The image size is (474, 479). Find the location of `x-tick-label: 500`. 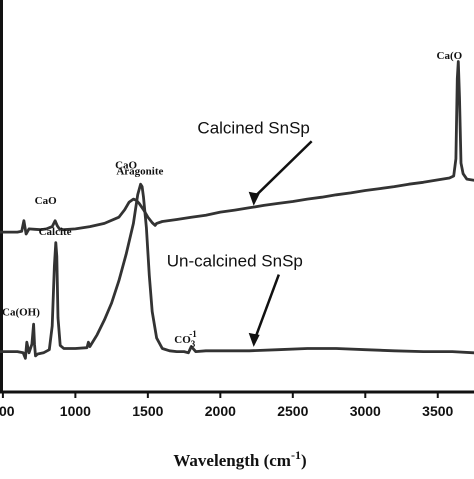

x-tick-label: 500 is located at coordinates (7, 411).